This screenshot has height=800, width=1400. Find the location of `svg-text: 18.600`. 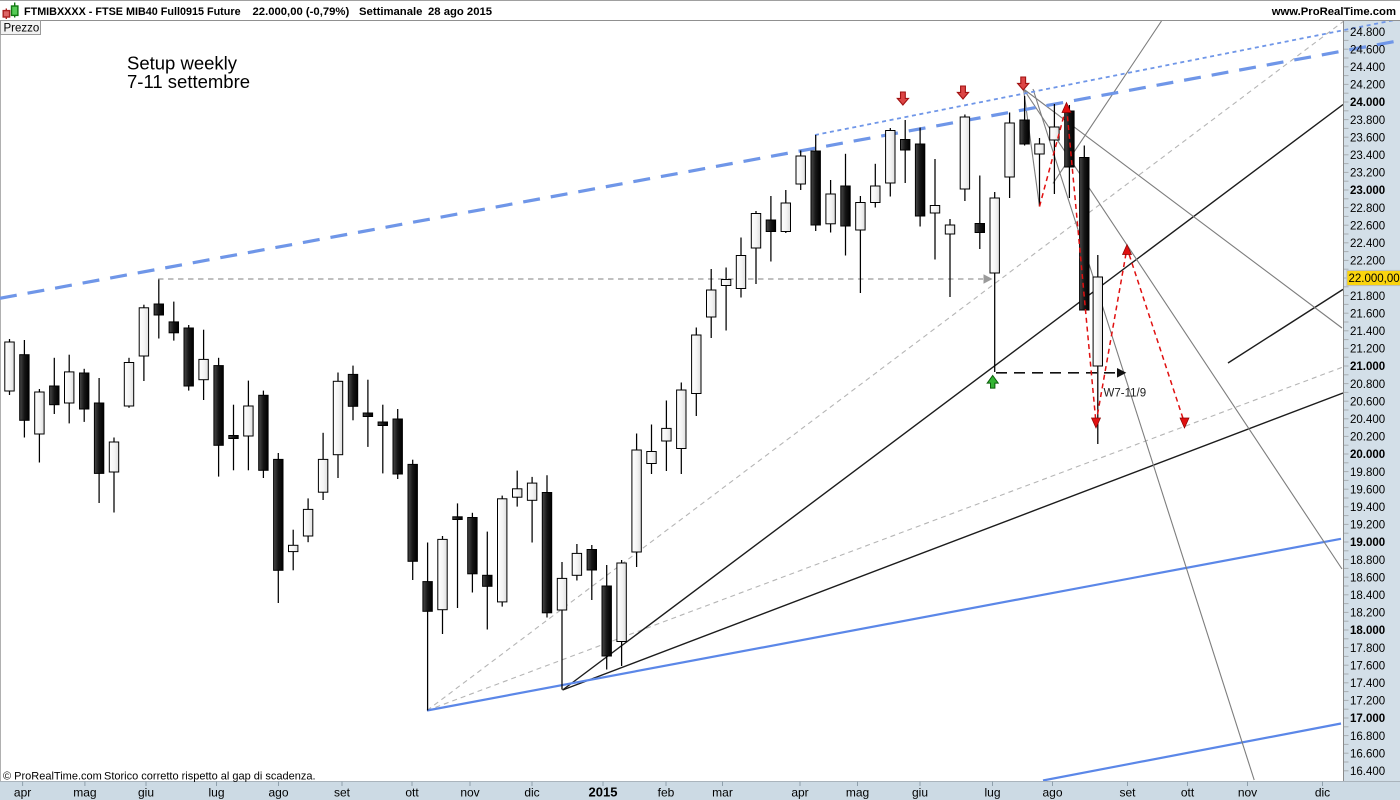

svg-text: 18.600 is located at coordinates (1367, 578).